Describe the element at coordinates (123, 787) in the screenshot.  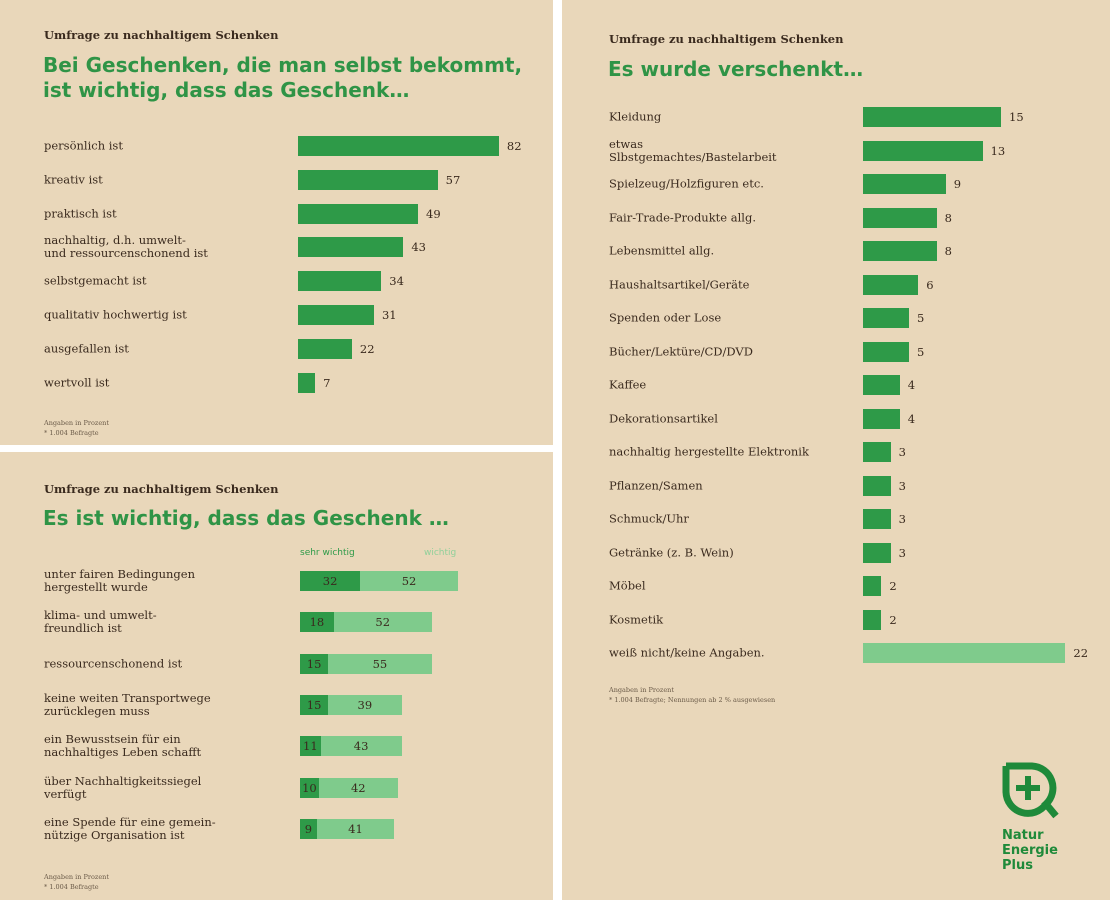
I see `category-label: über Nachhaltigkeitssiegel verfügt` at that location.